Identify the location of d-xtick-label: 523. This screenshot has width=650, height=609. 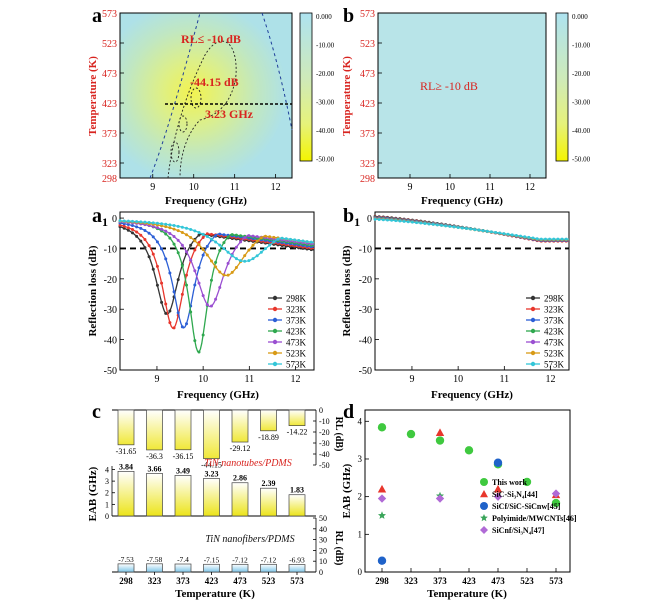
(527, 581).